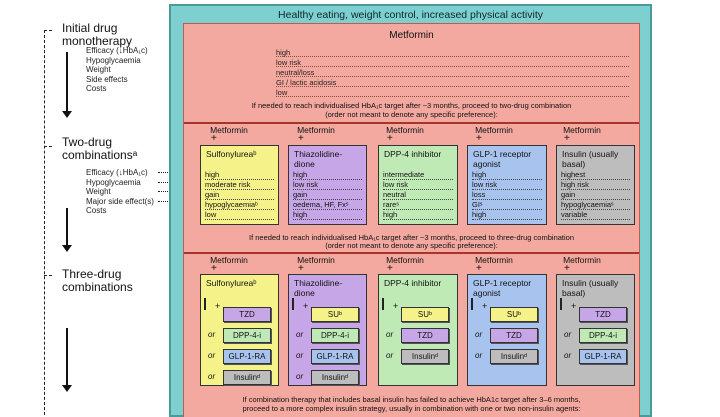 The height and width of the screenshot is (417, 720). I want to click on stage-two-line2: combinationsᵃ, so click(100, 155).